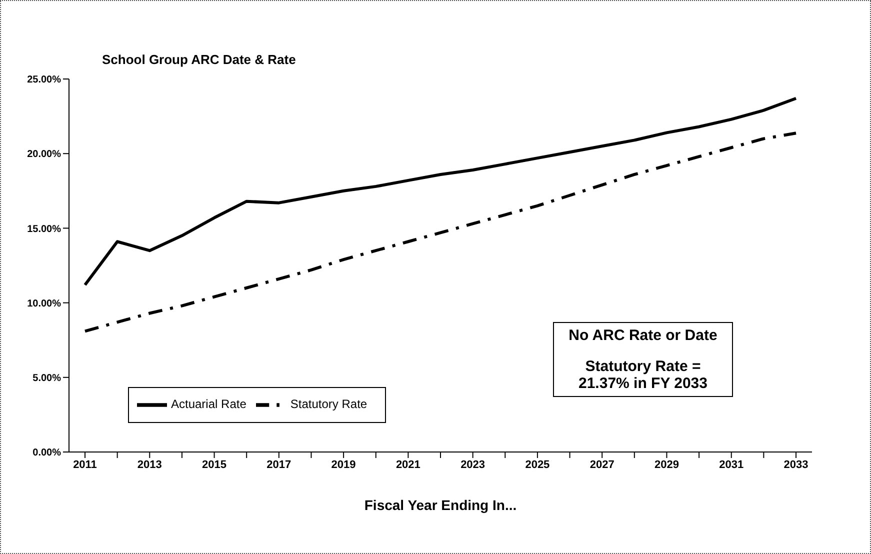 The image size is (871, 554). I want to click on y-tick-label: 25.00%, so click(44, 80).